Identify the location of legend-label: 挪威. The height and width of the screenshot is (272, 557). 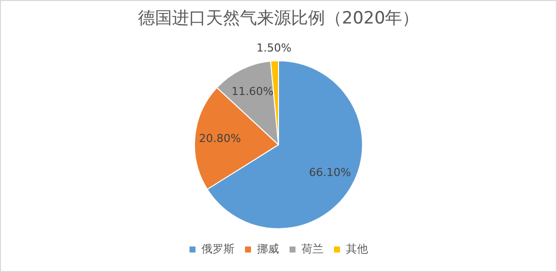
(268, 249).